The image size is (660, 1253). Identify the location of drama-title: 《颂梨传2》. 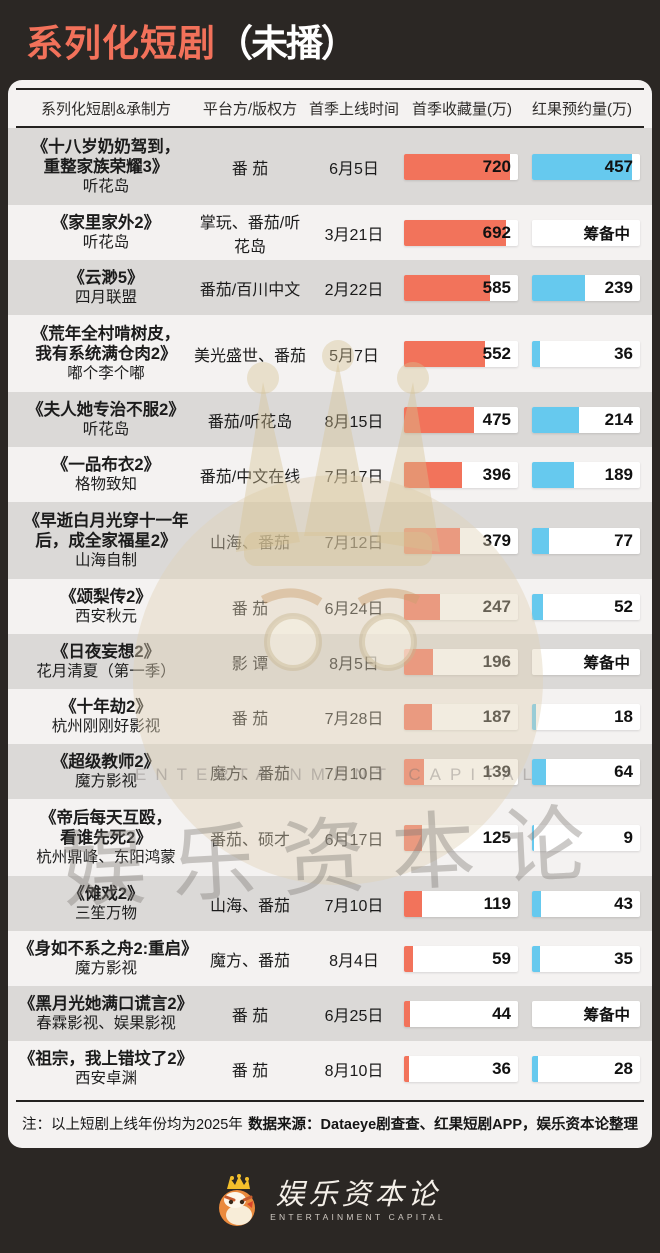
(106, 596).